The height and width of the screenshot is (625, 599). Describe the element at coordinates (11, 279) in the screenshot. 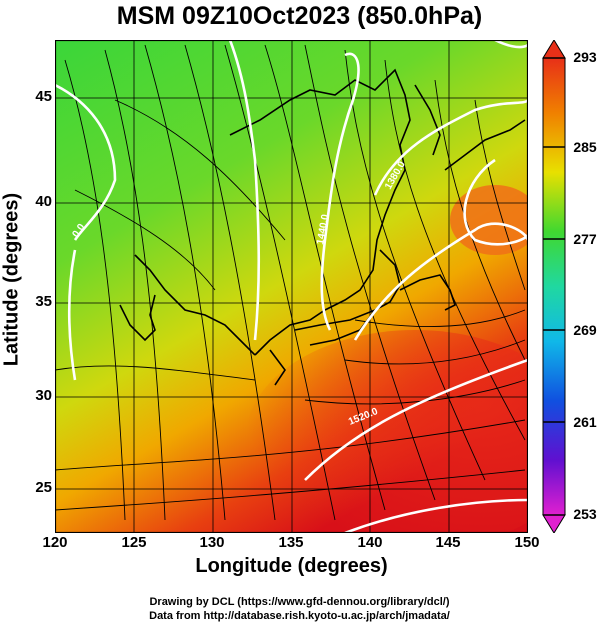

I see `y-axis-label: Latitude (degrees)` at that location.